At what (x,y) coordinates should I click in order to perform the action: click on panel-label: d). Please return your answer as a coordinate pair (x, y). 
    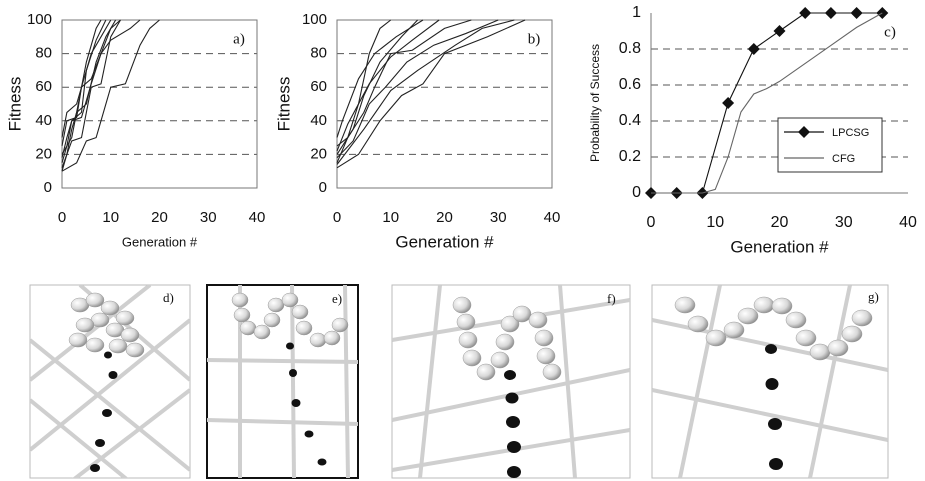
    Looking at the image, I should click on (168, 297).